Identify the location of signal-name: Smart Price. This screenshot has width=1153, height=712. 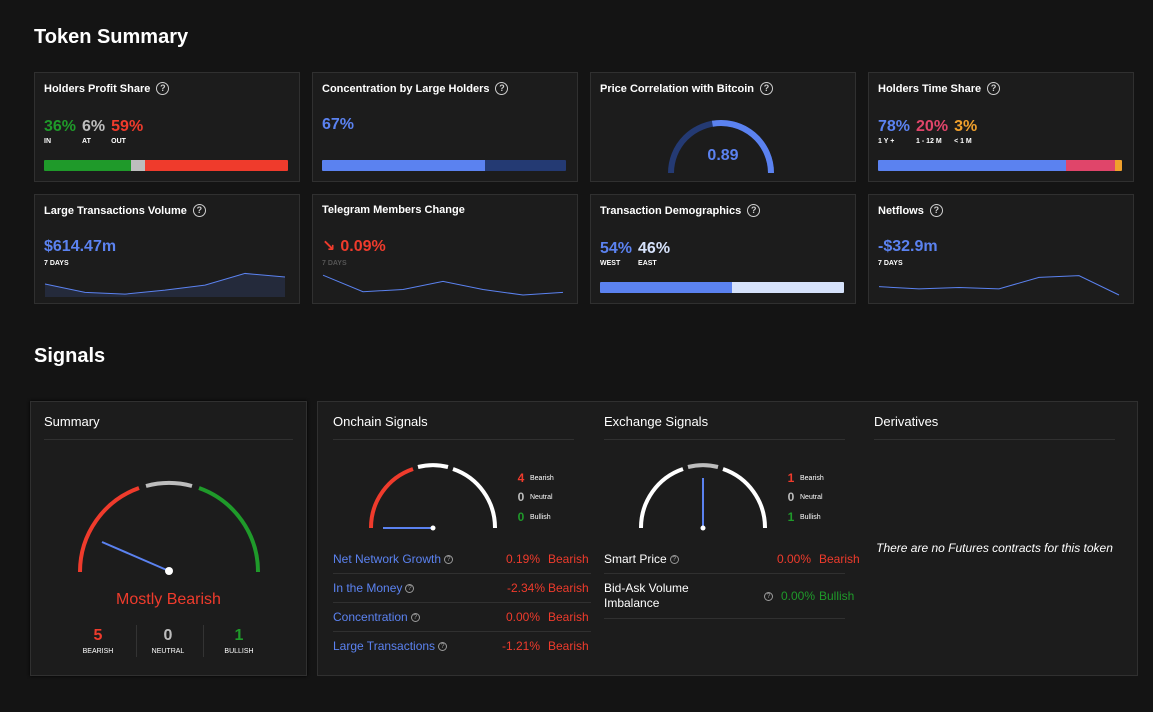
(635, 559).